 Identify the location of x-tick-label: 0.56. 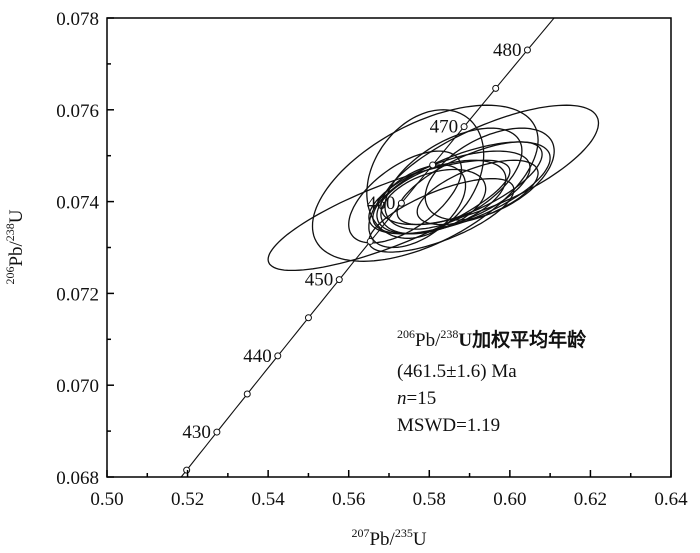
(348, 499).